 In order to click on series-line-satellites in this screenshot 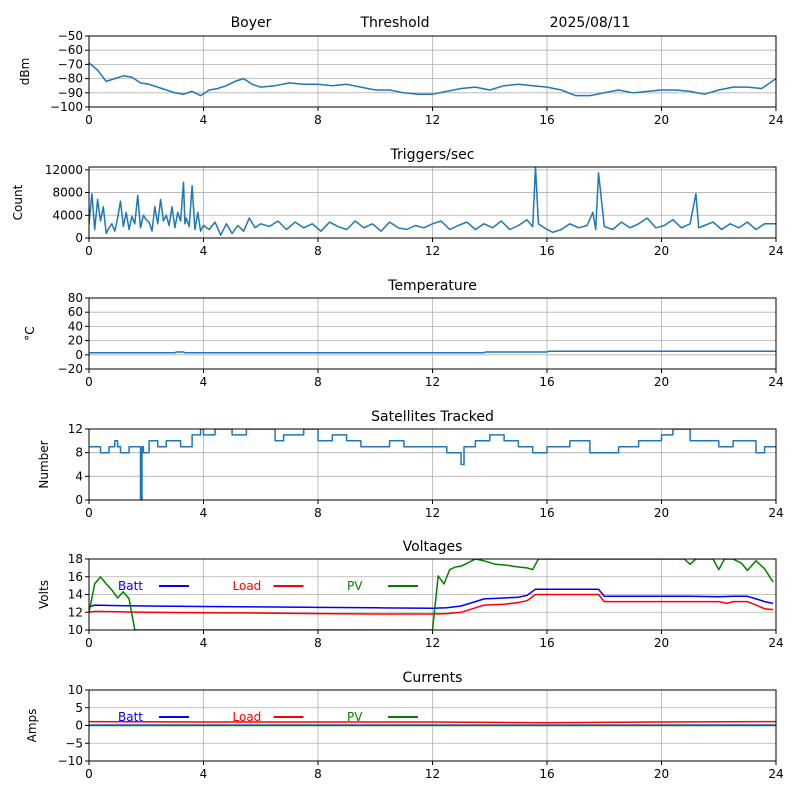, I will do `click(432, 464)`.